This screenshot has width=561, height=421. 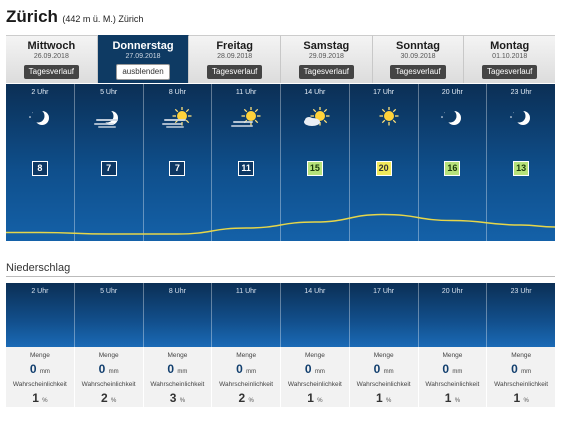 What do you see at coordinates (143, 59) in the screenshot?
I see `tab-donnerstag: Donnerstag 27.09.2018 ausblenden` at bounding box center [143, 59].